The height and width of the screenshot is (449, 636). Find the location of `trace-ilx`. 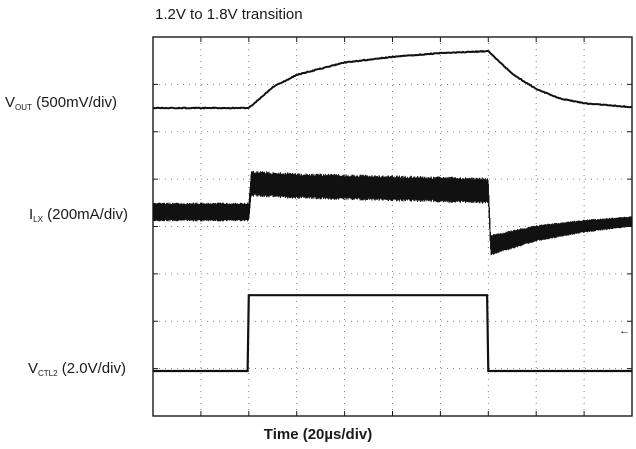

trace-ilx is located at coordinates (392, 213).